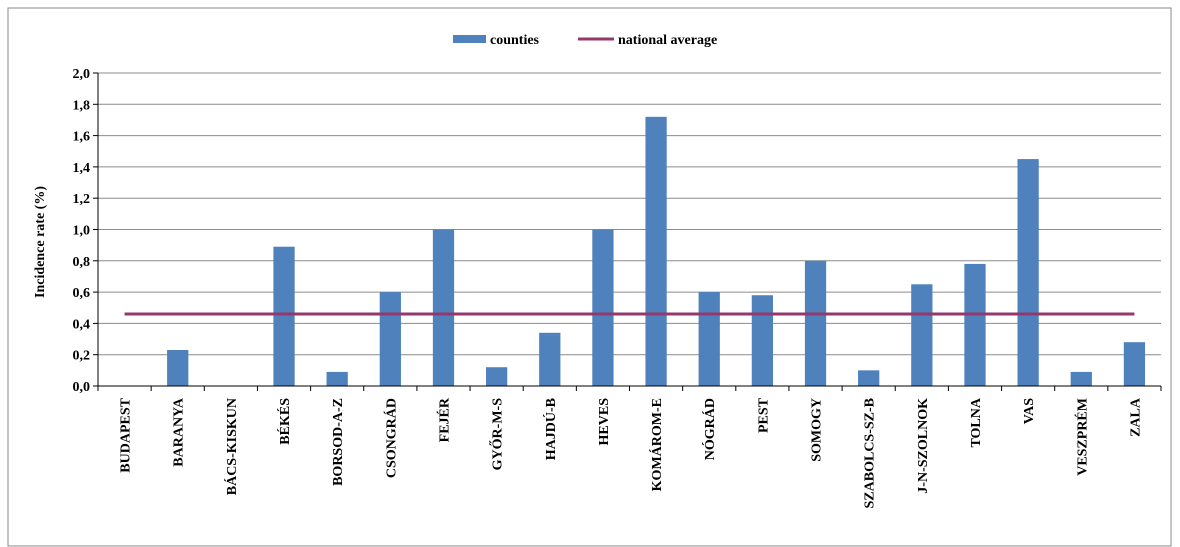 Image resolution: width=1180 pixels, height=547 pixels. I want to click on x-tick-label: BÉKÉS, so click(284, 421).